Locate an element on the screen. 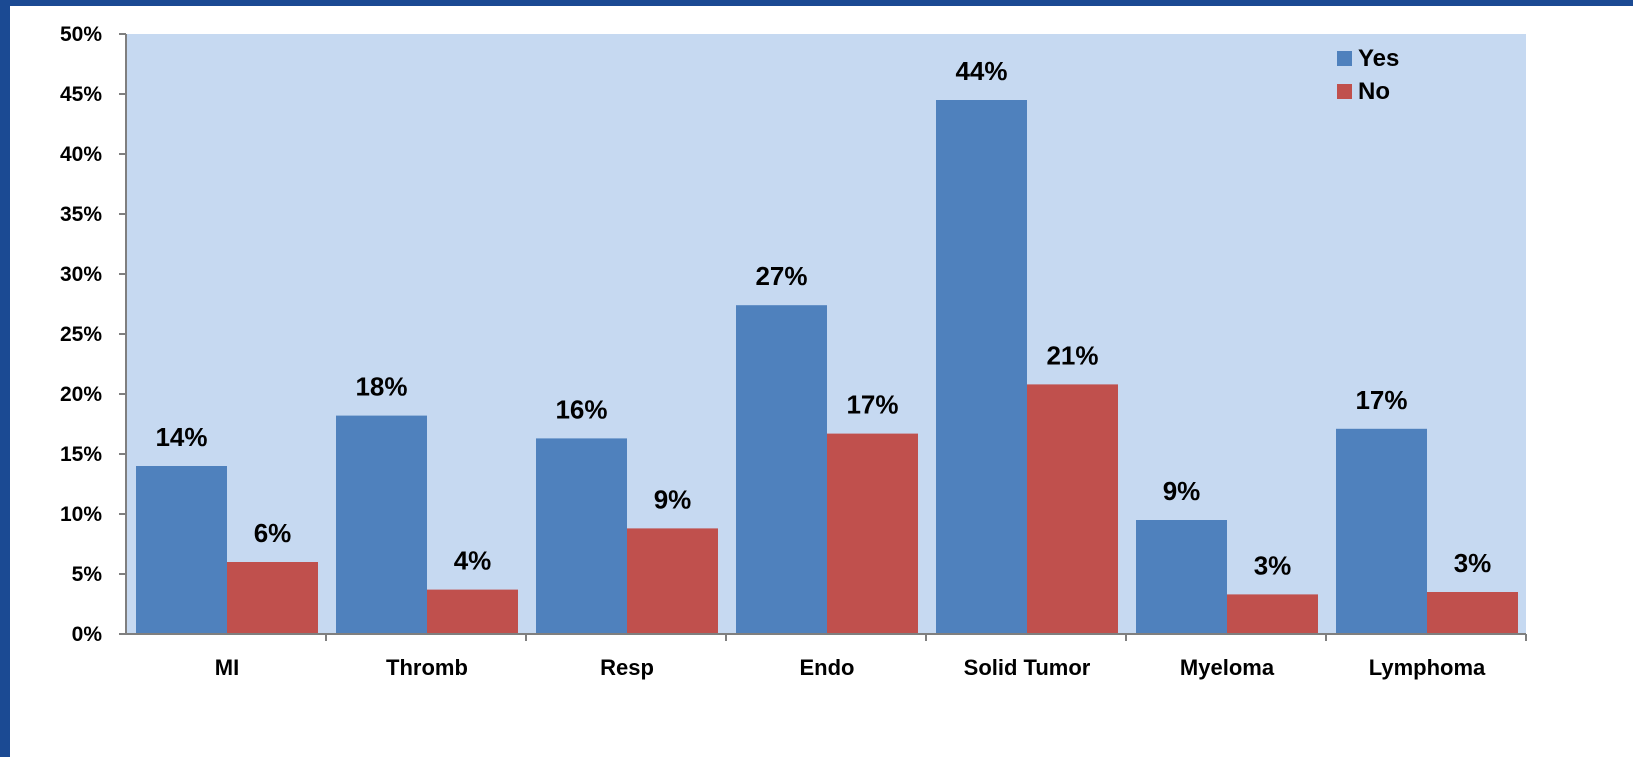 The height and width of the screenshot is (757, 1633). bar-no-thromb is located at coordinates (472, 611).